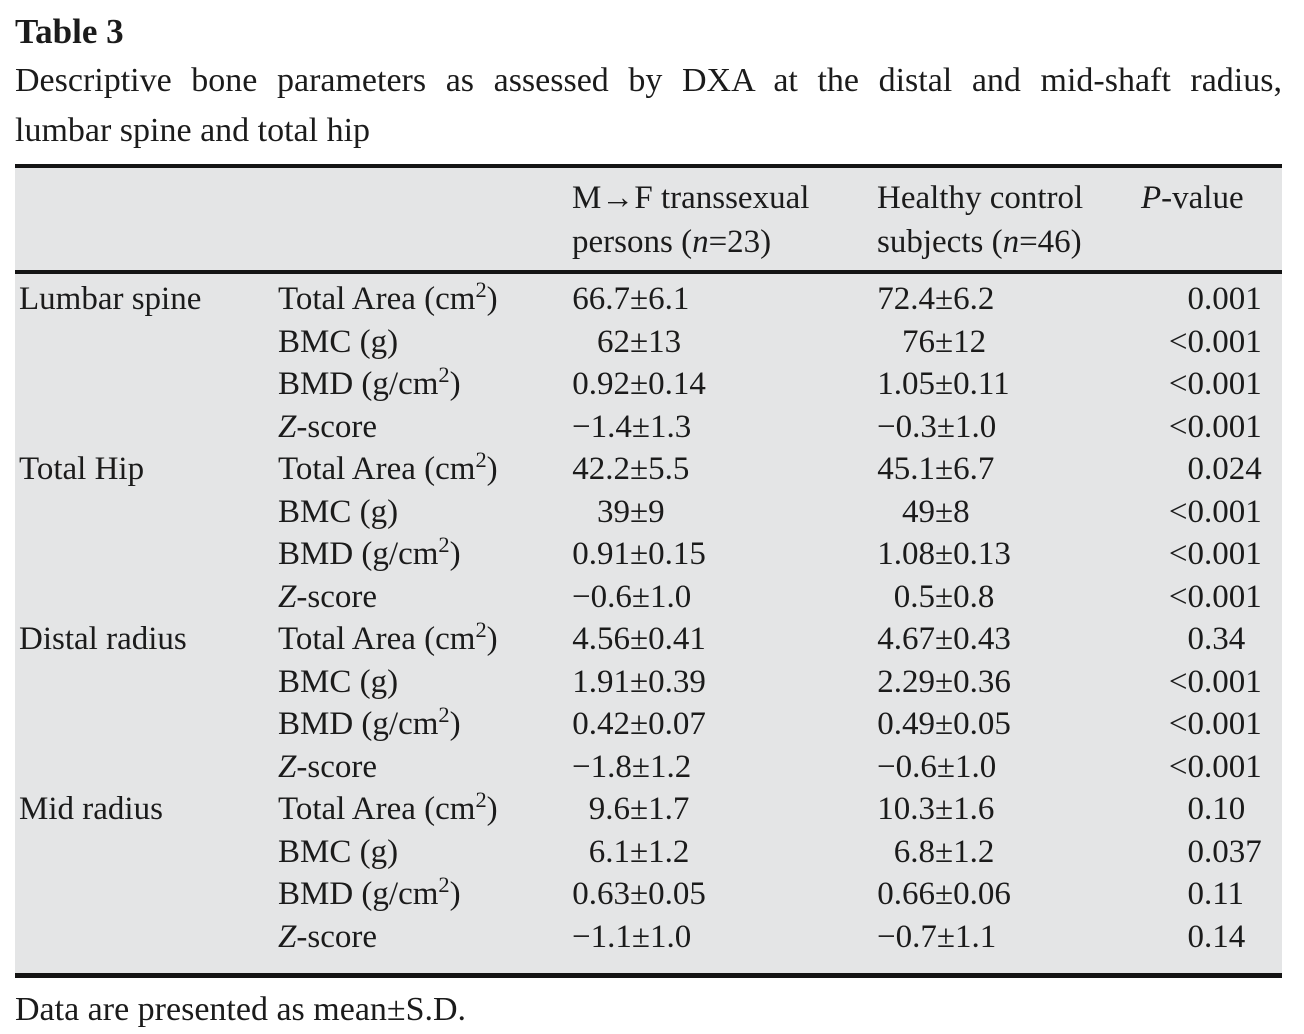 This screenshot has width=1304, height=1034. I want to click on mean-value: 4.67, so click(906, 639).